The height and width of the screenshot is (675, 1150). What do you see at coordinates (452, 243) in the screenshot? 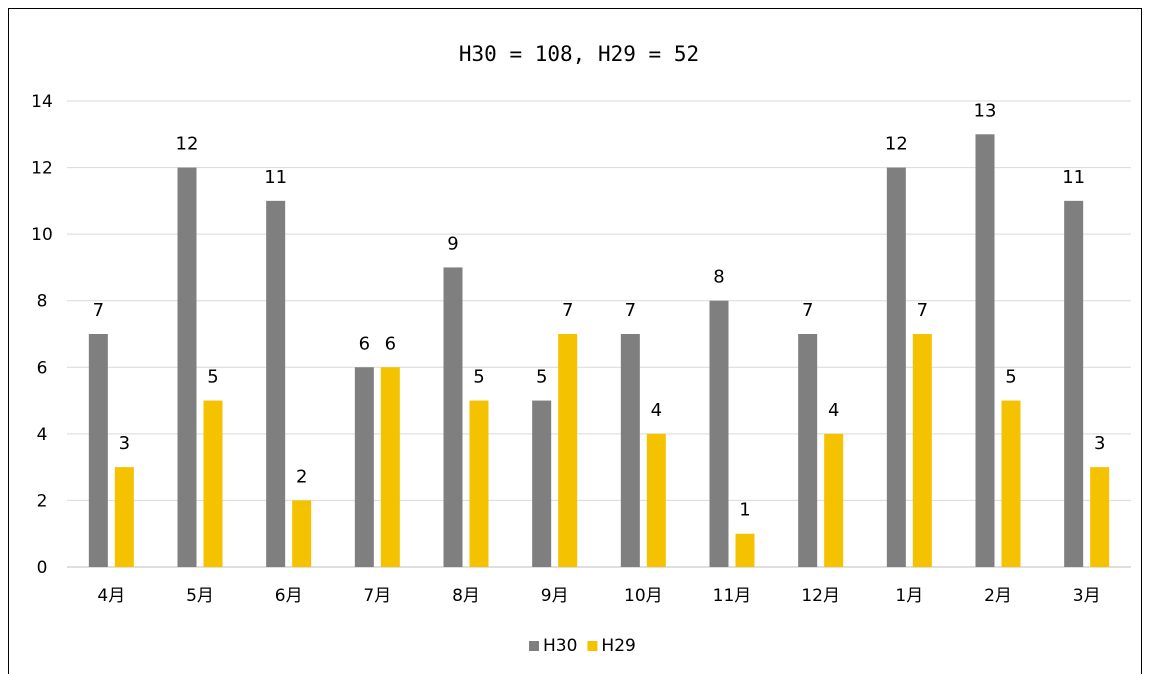
I see `data-label: 9` at bounding box center [452, 243].